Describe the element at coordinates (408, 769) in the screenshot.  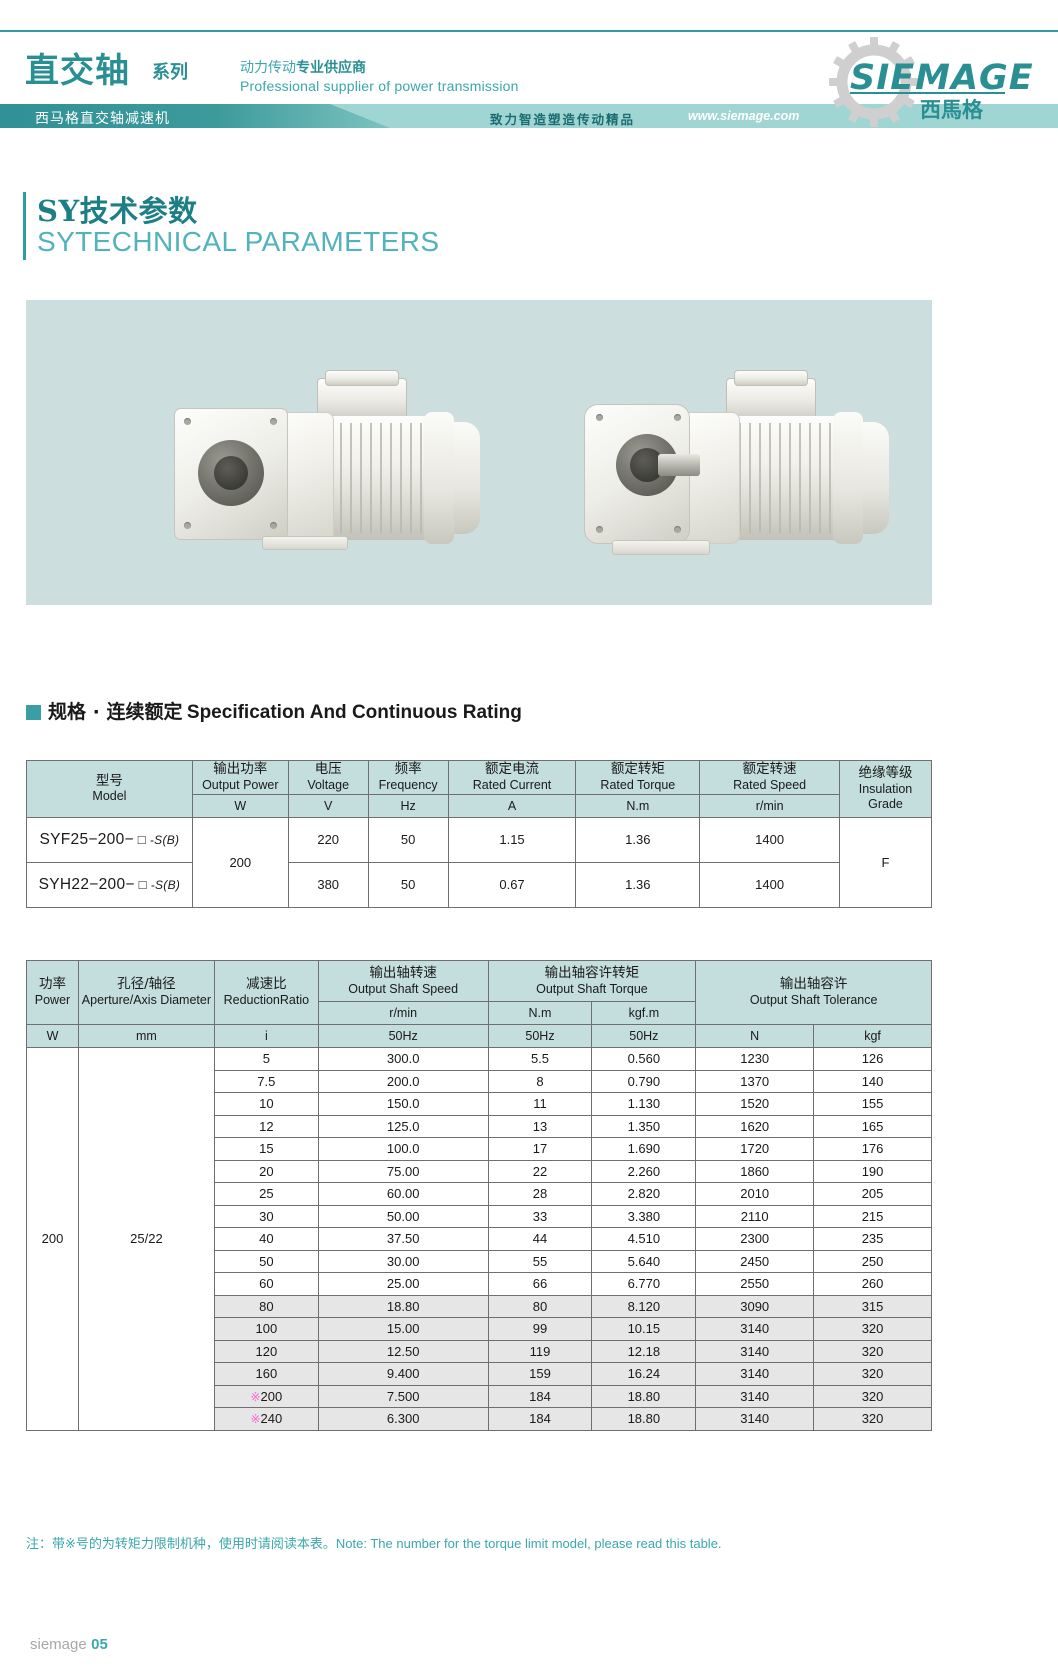
I see `spec-col-frequency-cn: 频率` at that location.